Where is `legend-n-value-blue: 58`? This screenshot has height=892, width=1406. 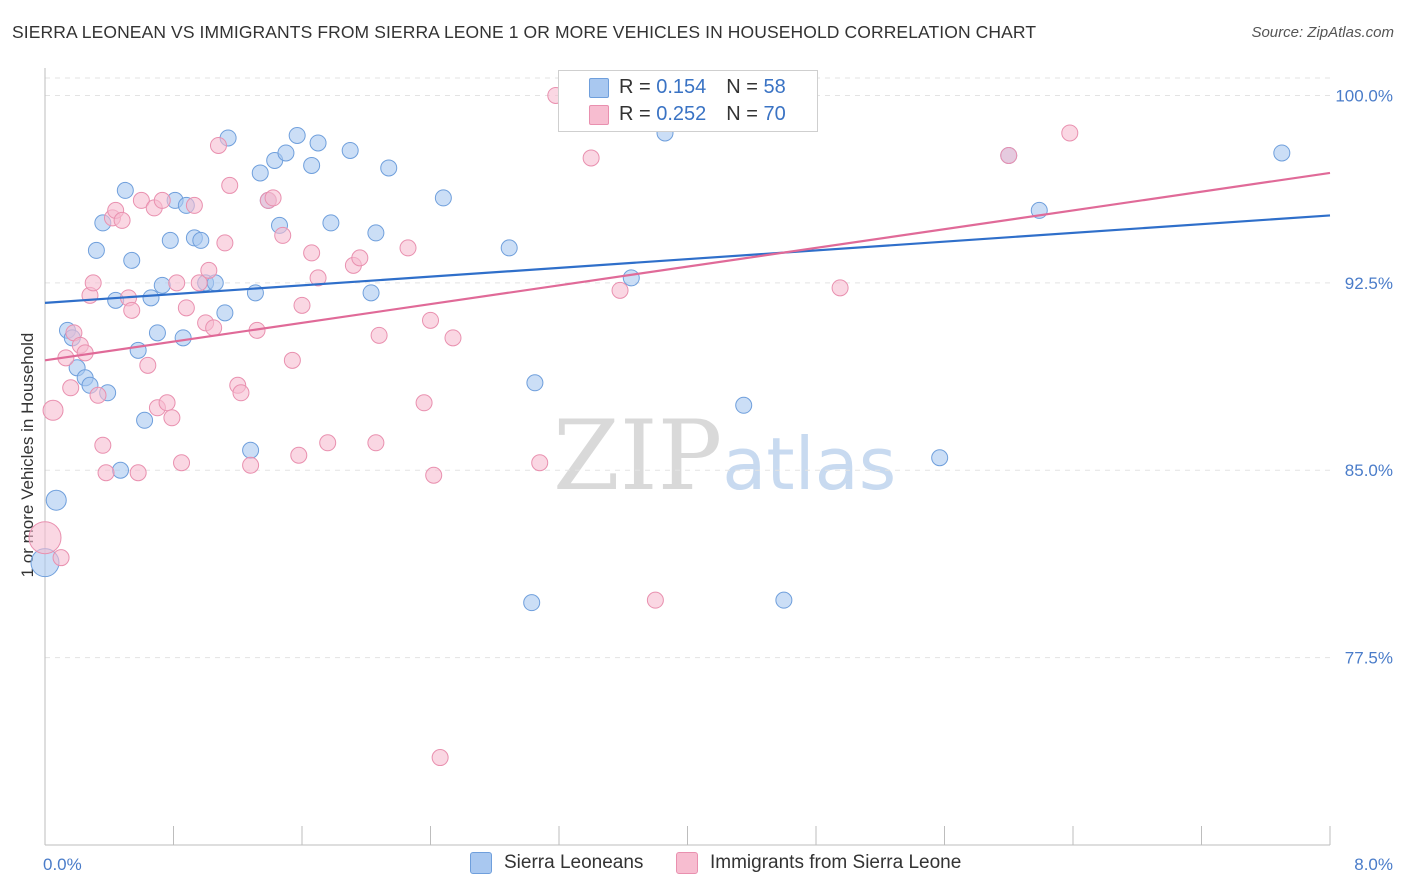 legend-n-value-blue: 58 is located at coordinates (774, 86).